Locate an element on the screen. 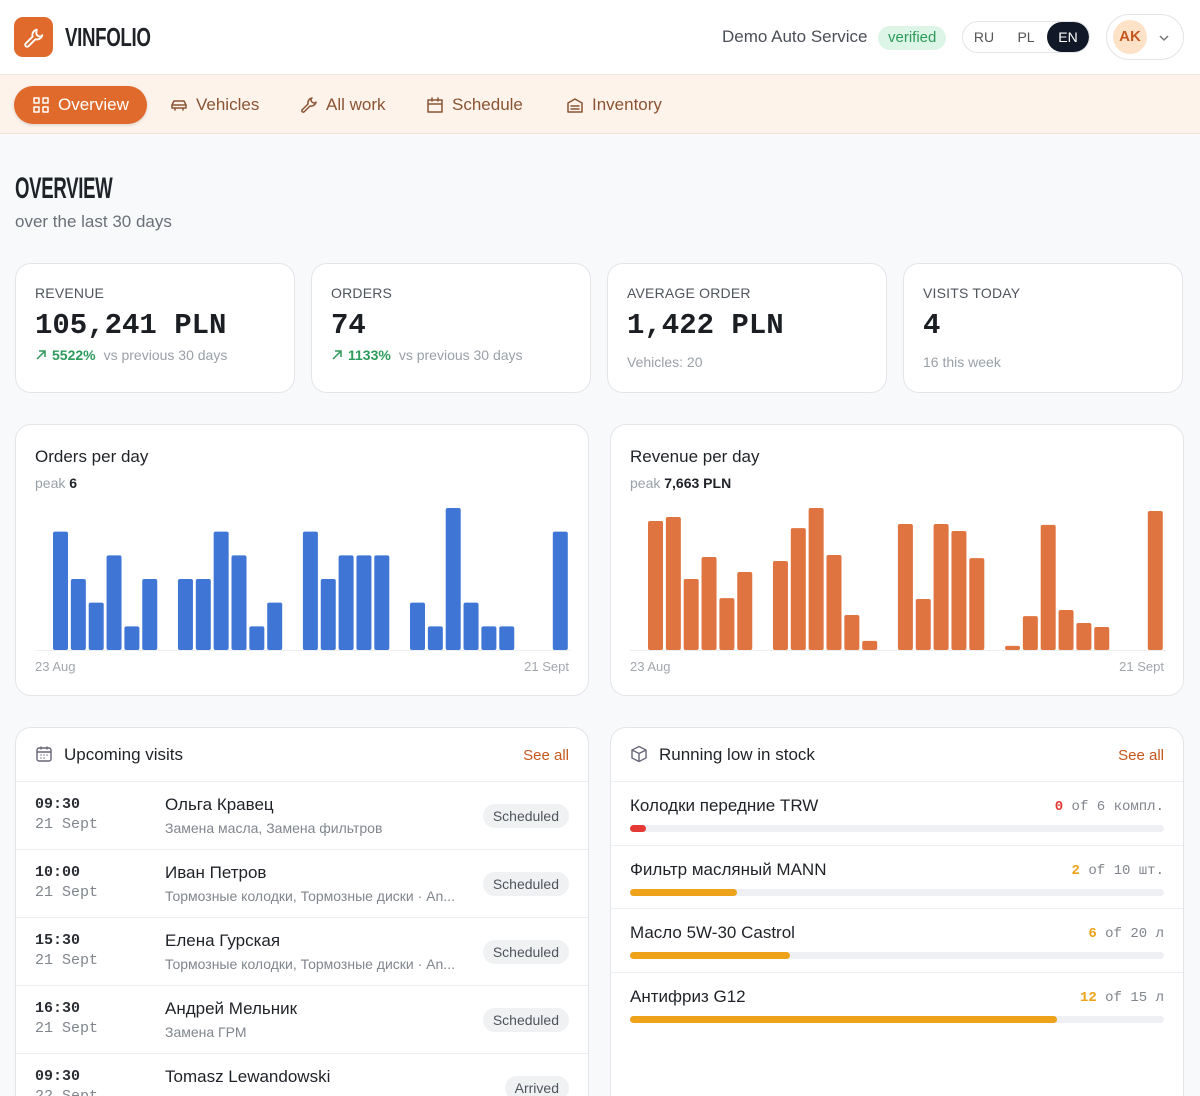  stock-name: Масло 5W-30 Castrol is located at coordinates (712, 932).